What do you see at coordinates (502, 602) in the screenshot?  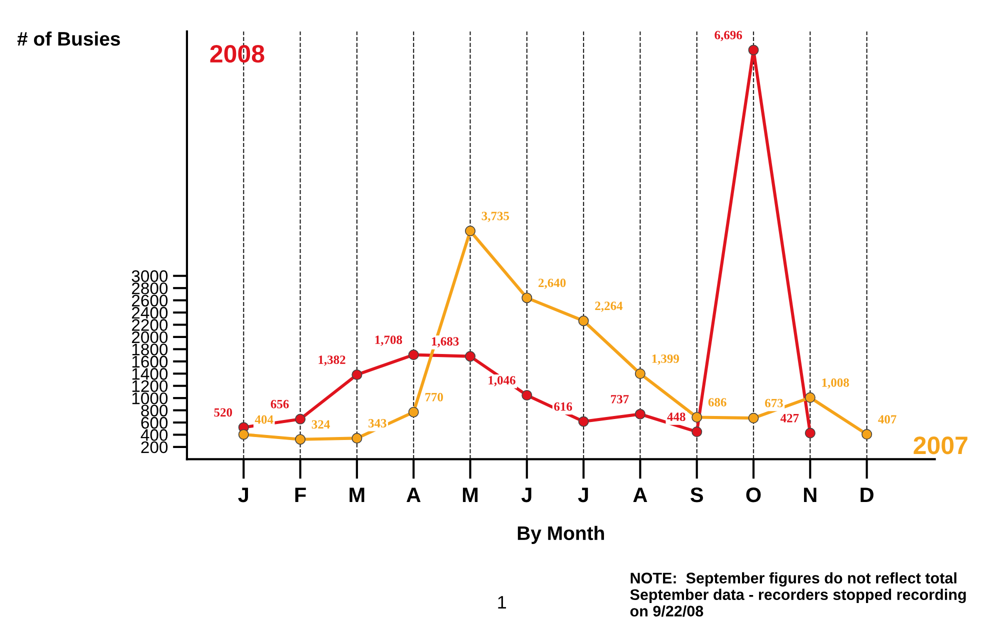 I see `text: 1` at bounding box center [502, 602].